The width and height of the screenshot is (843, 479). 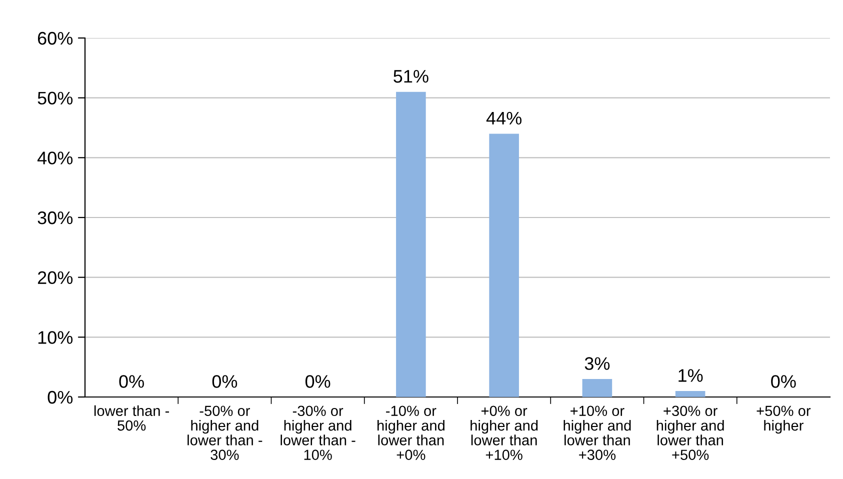 I want to click on x-tick-label: -10% or higher and lower than +0%, so click(x=410, y=433).